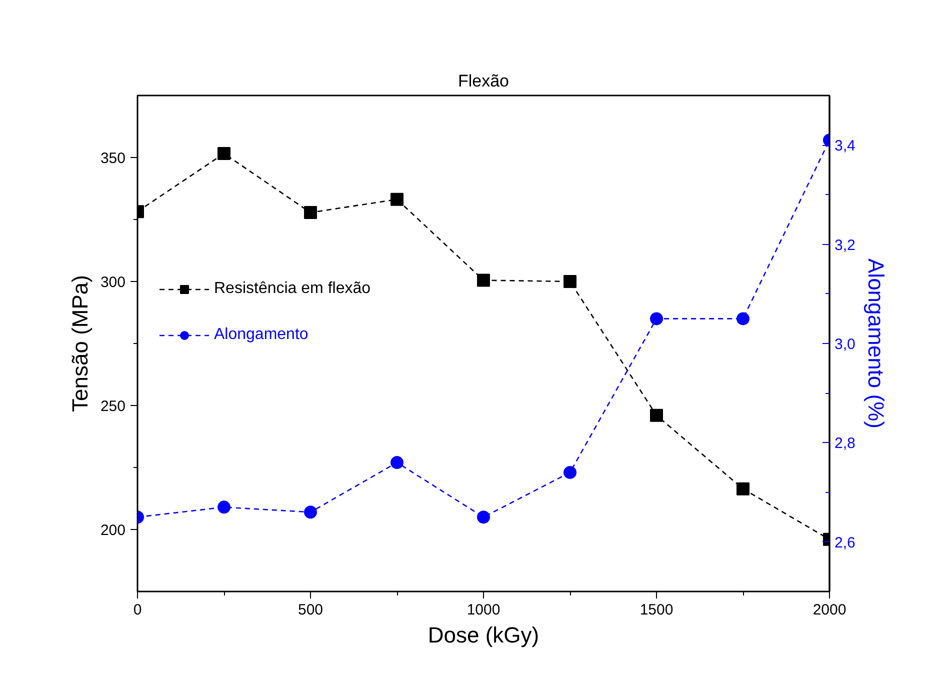 The image size is (948, 683). I want to click on y2-axis-title: Alongamento (%), so click(875, 343).